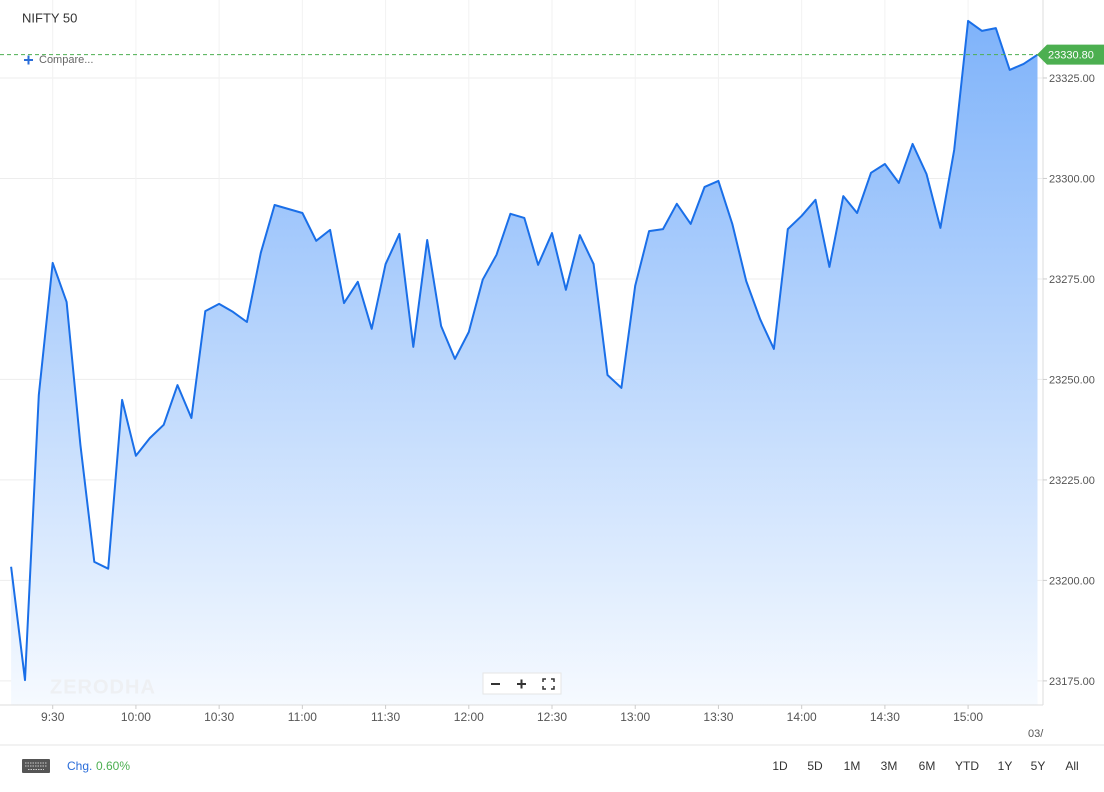 This screenshot has height=792, width=1104. Describe the element at coordinates (1071, 766) in the screenshot. I see `range-button: All` at that location.